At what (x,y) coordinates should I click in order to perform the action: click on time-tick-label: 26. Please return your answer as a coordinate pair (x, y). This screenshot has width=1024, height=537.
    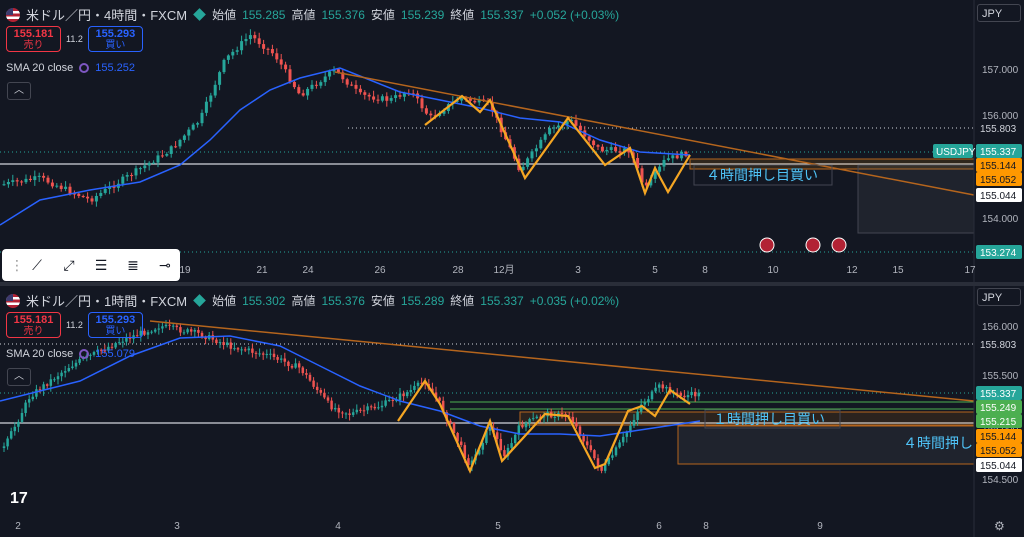
    Looking at the image, I should click on (380, 270).